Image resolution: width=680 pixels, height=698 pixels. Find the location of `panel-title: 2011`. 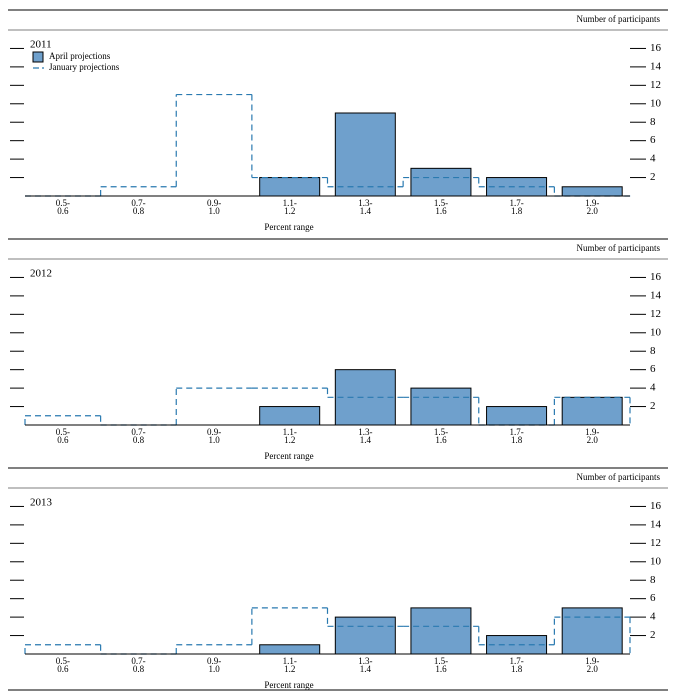

panel-title: 2011 is located at coordinates (41, 45).